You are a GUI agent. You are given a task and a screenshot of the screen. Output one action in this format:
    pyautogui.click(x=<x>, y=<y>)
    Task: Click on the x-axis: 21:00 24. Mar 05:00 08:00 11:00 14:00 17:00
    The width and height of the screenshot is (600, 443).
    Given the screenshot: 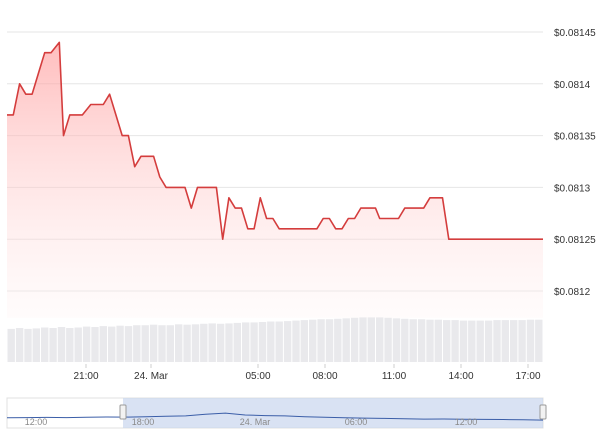 What is the action you would take?
    pyautogui.click(x=307, y=373)
    